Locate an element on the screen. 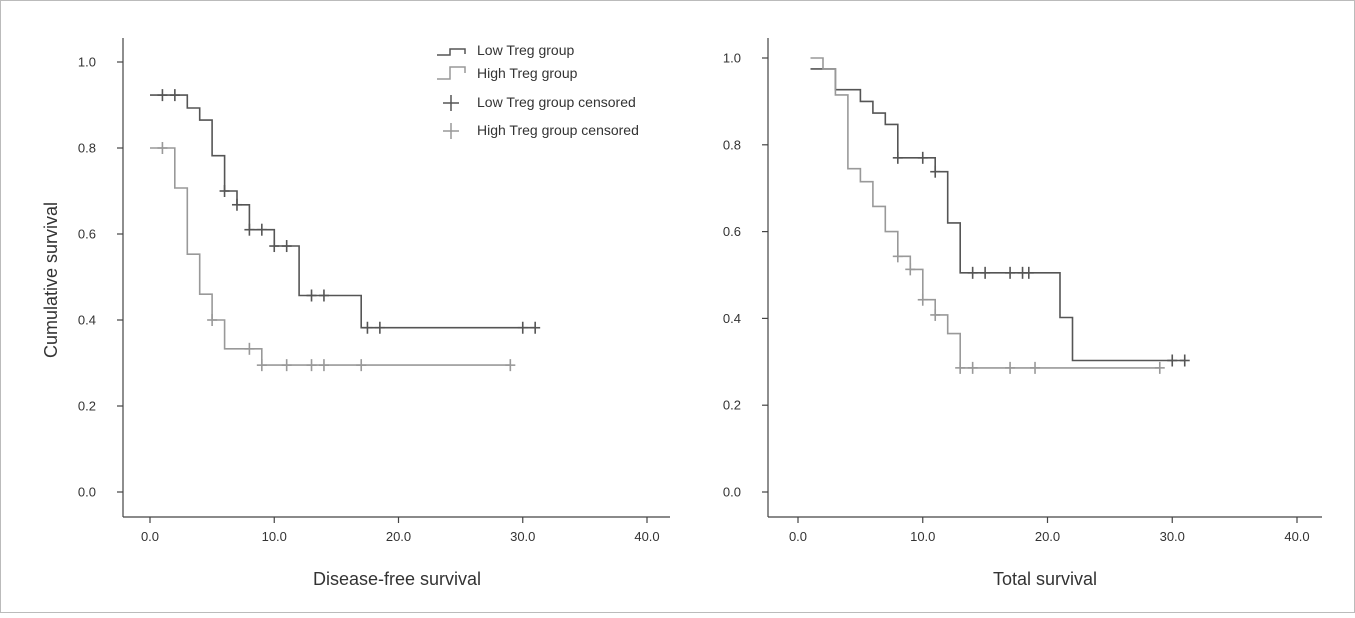 The image size is (1355, 618). left-low-treg-group-curve is located at coordinates (343, 211).